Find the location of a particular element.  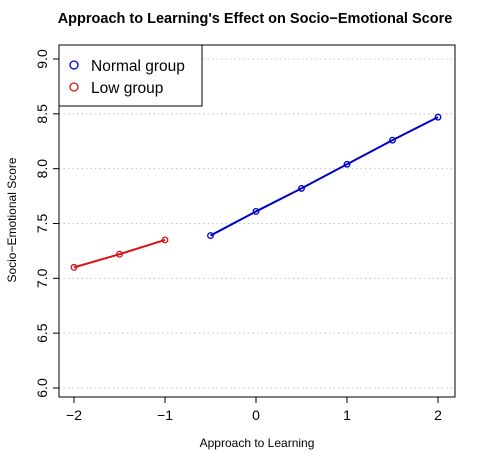

y-tick-label-6: 9.0 is located at coordinates (42, 59).